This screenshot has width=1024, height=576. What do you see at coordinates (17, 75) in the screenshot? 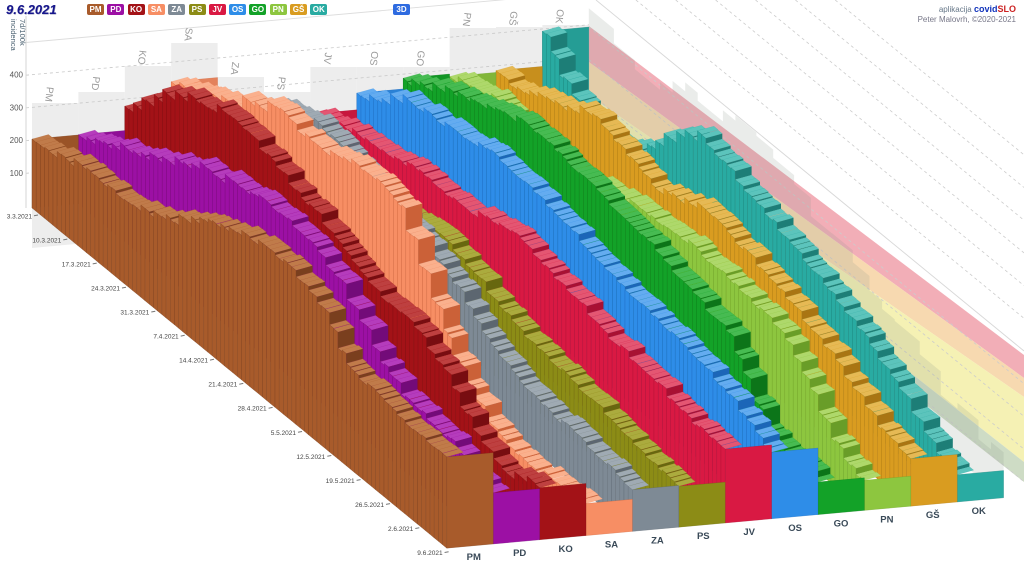
I see `svg-text: 400` at bounding box center [17, 75].